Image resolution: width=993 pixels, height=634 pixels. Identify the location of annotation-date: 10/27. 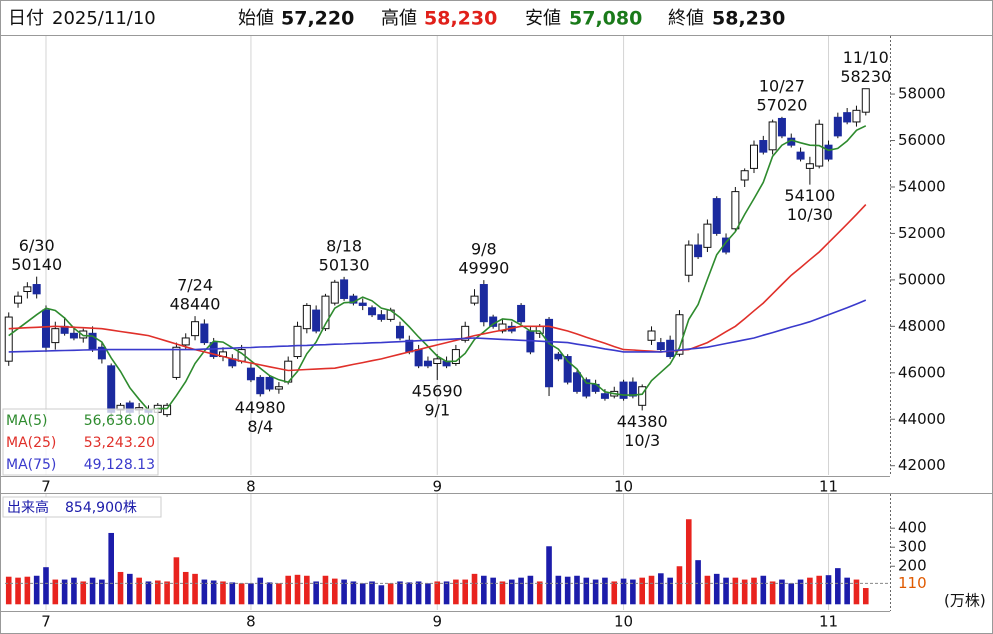
(782, 85).